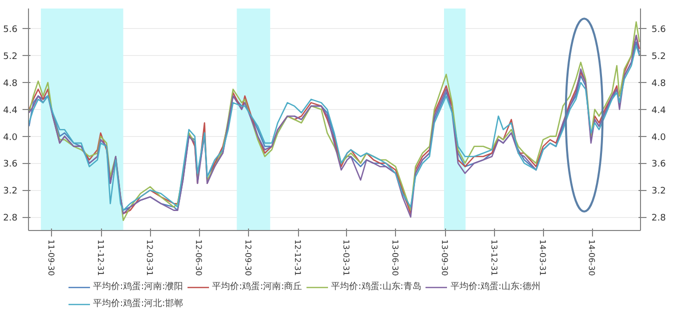 This screenshot has width=691, height=328. I want to click on y2-tick-label: 3.6, so click(659, 165).